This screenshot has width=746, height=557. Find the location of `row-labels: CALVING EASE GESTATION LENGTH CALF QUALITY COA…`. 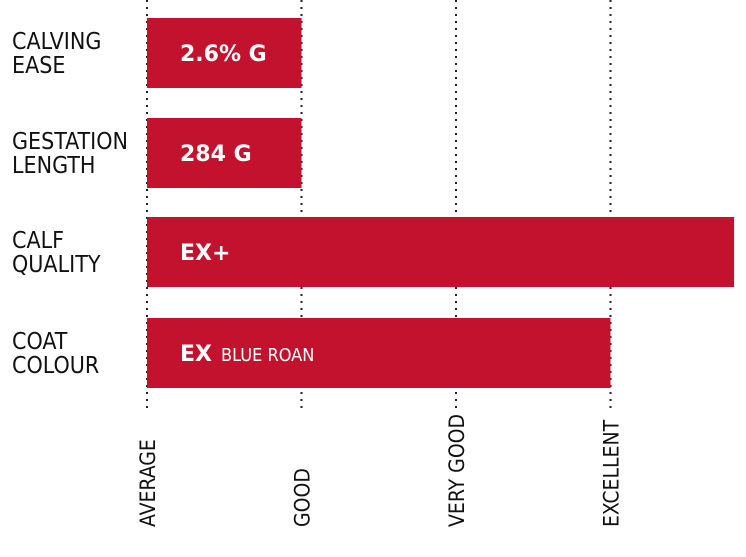

row-labels: CALVING EASE GESTATION LENGTH CALF QUALITY COA… is located at coordinates (70, 204).